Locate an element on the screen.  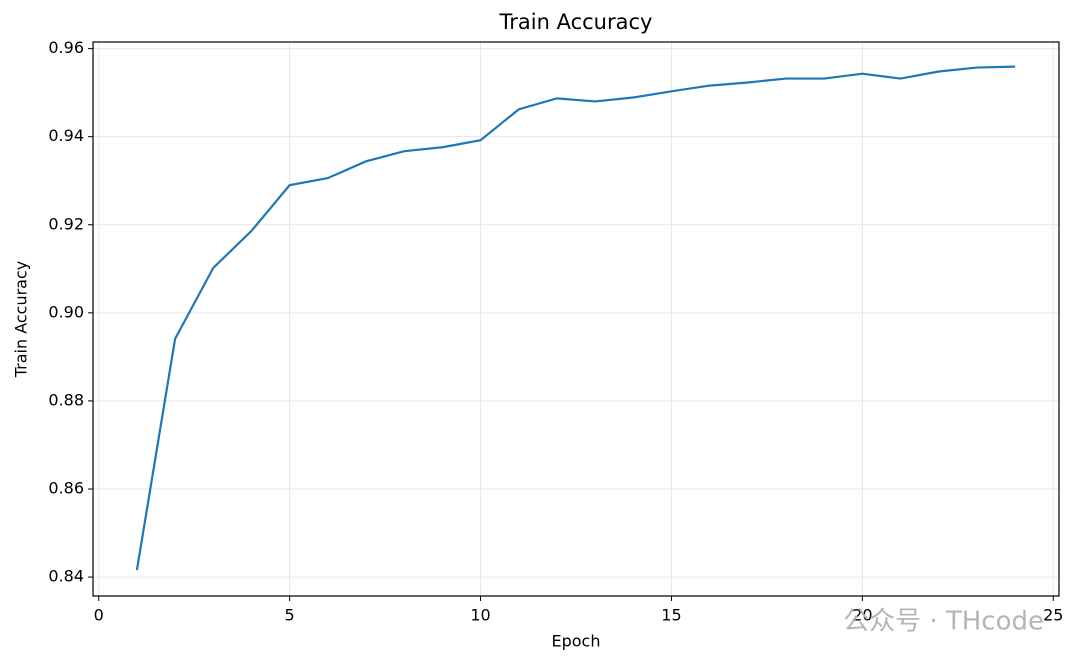
chart-title: Train Accuracy is located at coordinates (576, 22).